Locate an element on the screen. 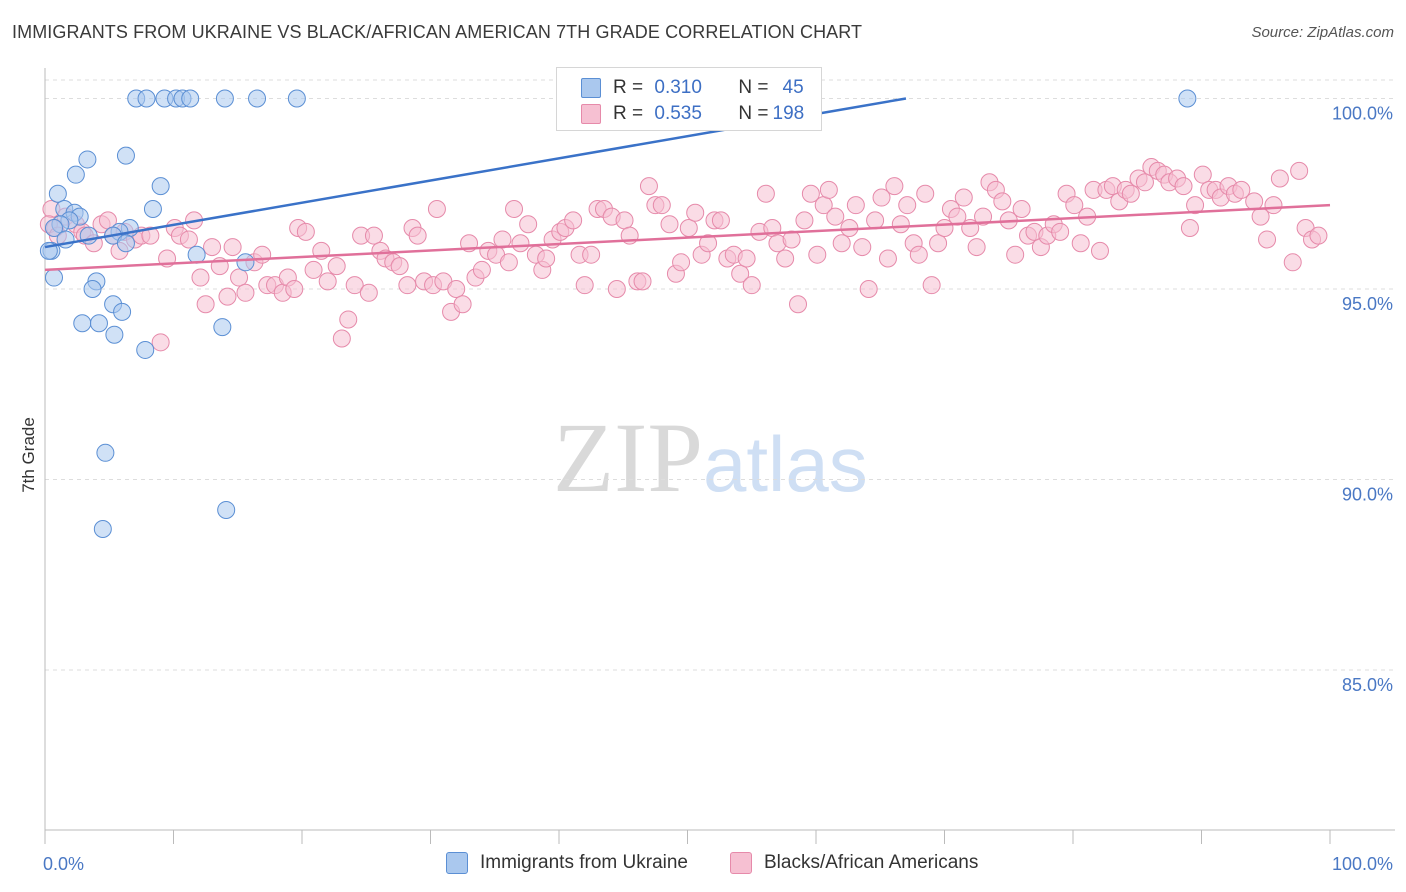 The image size is (1406, 892). legend-swatch-pink is located at coordinates (591, 114).